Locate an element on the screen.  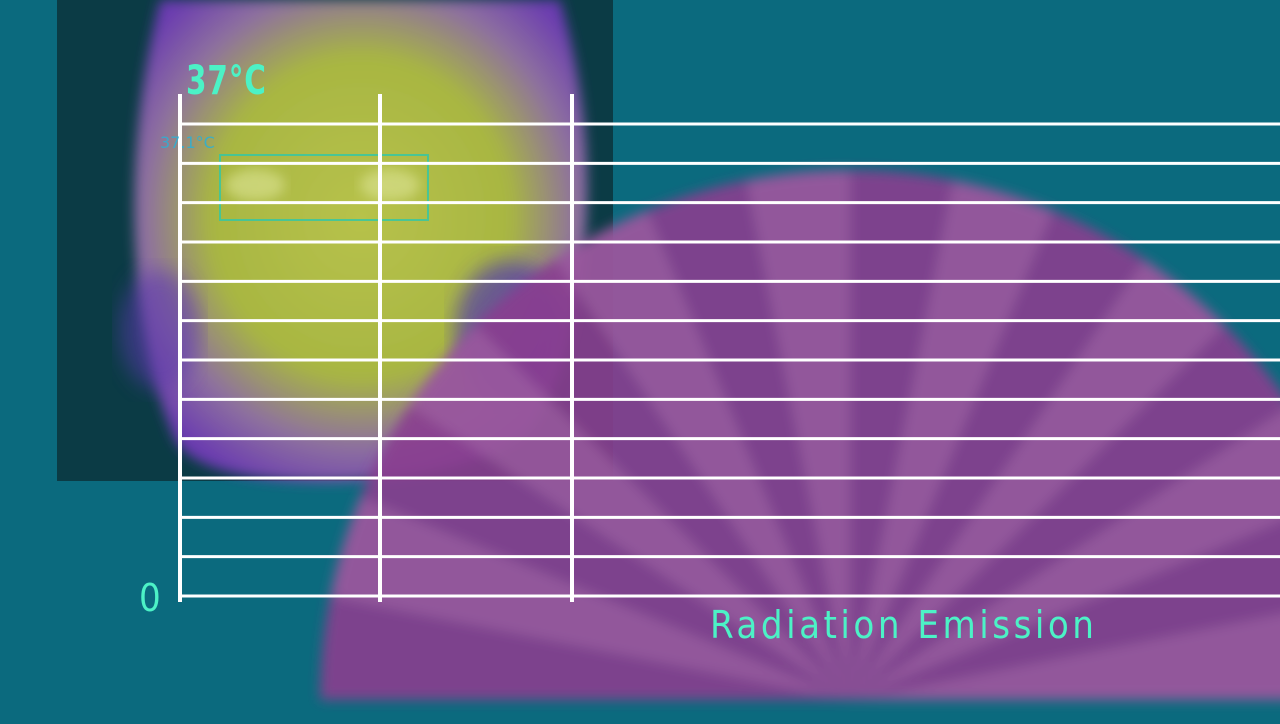
top-temperature-label: 37°C is located at coordinates (226, 81).